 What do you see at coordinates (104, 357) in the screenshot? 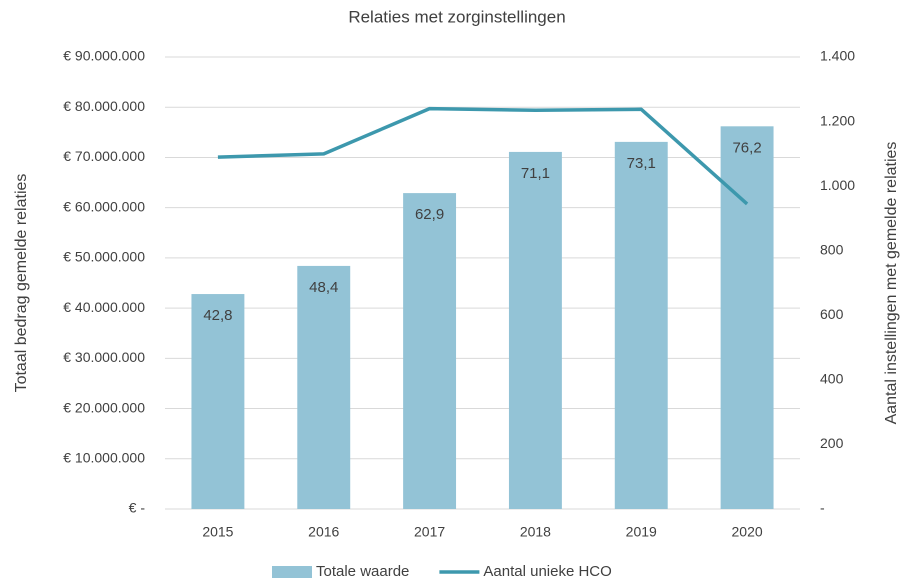
I see `y-tick-label: € 30.000.000` at bounding box center [104, 357].